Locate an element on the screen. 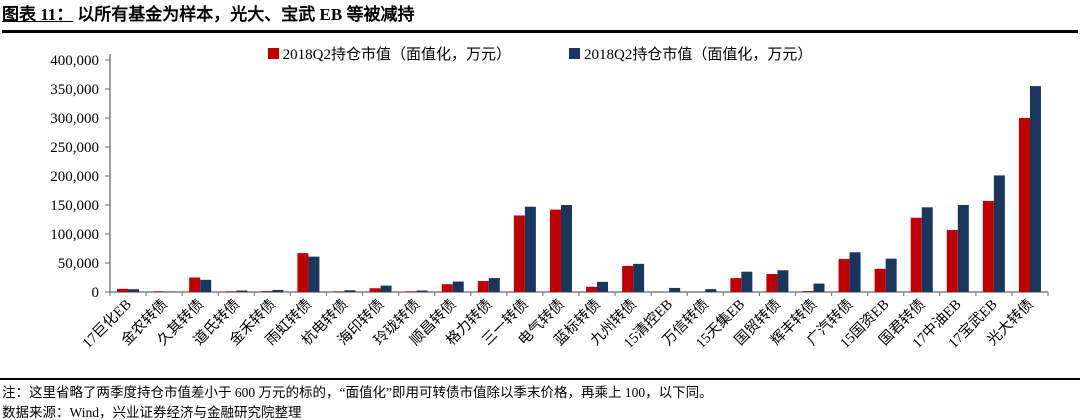 This screenshot has height=420, width=1080. chart-legend: 2018Q2持仓市值（面值化，万元） 2018Q2持仓市值（面值化，万元） is located at coordinates (540, 53).